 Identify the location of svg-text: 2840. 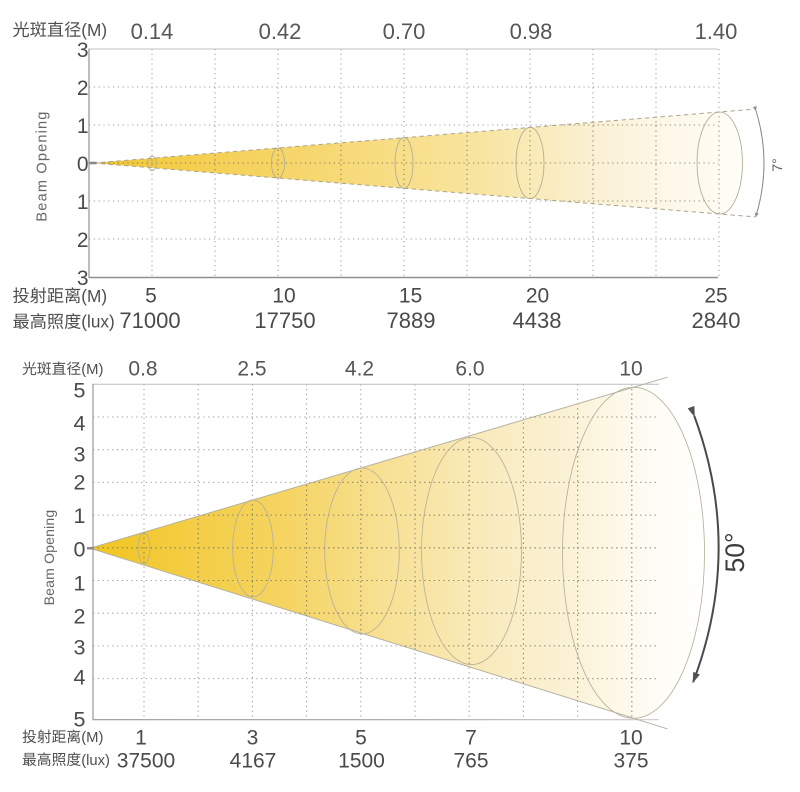
(716, 320).